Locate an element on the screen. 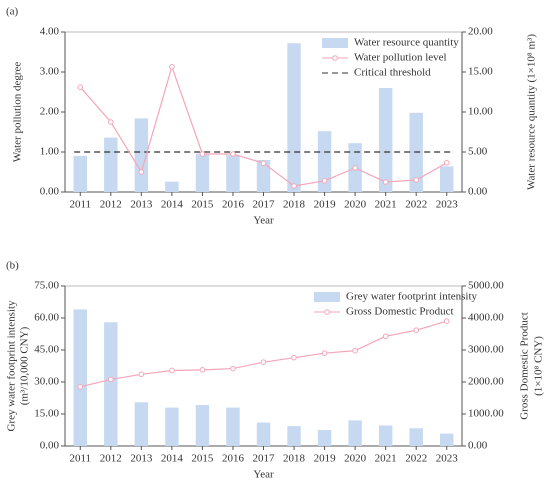  y2-tick-label: 20.00 is located at coordinates (480, 32).